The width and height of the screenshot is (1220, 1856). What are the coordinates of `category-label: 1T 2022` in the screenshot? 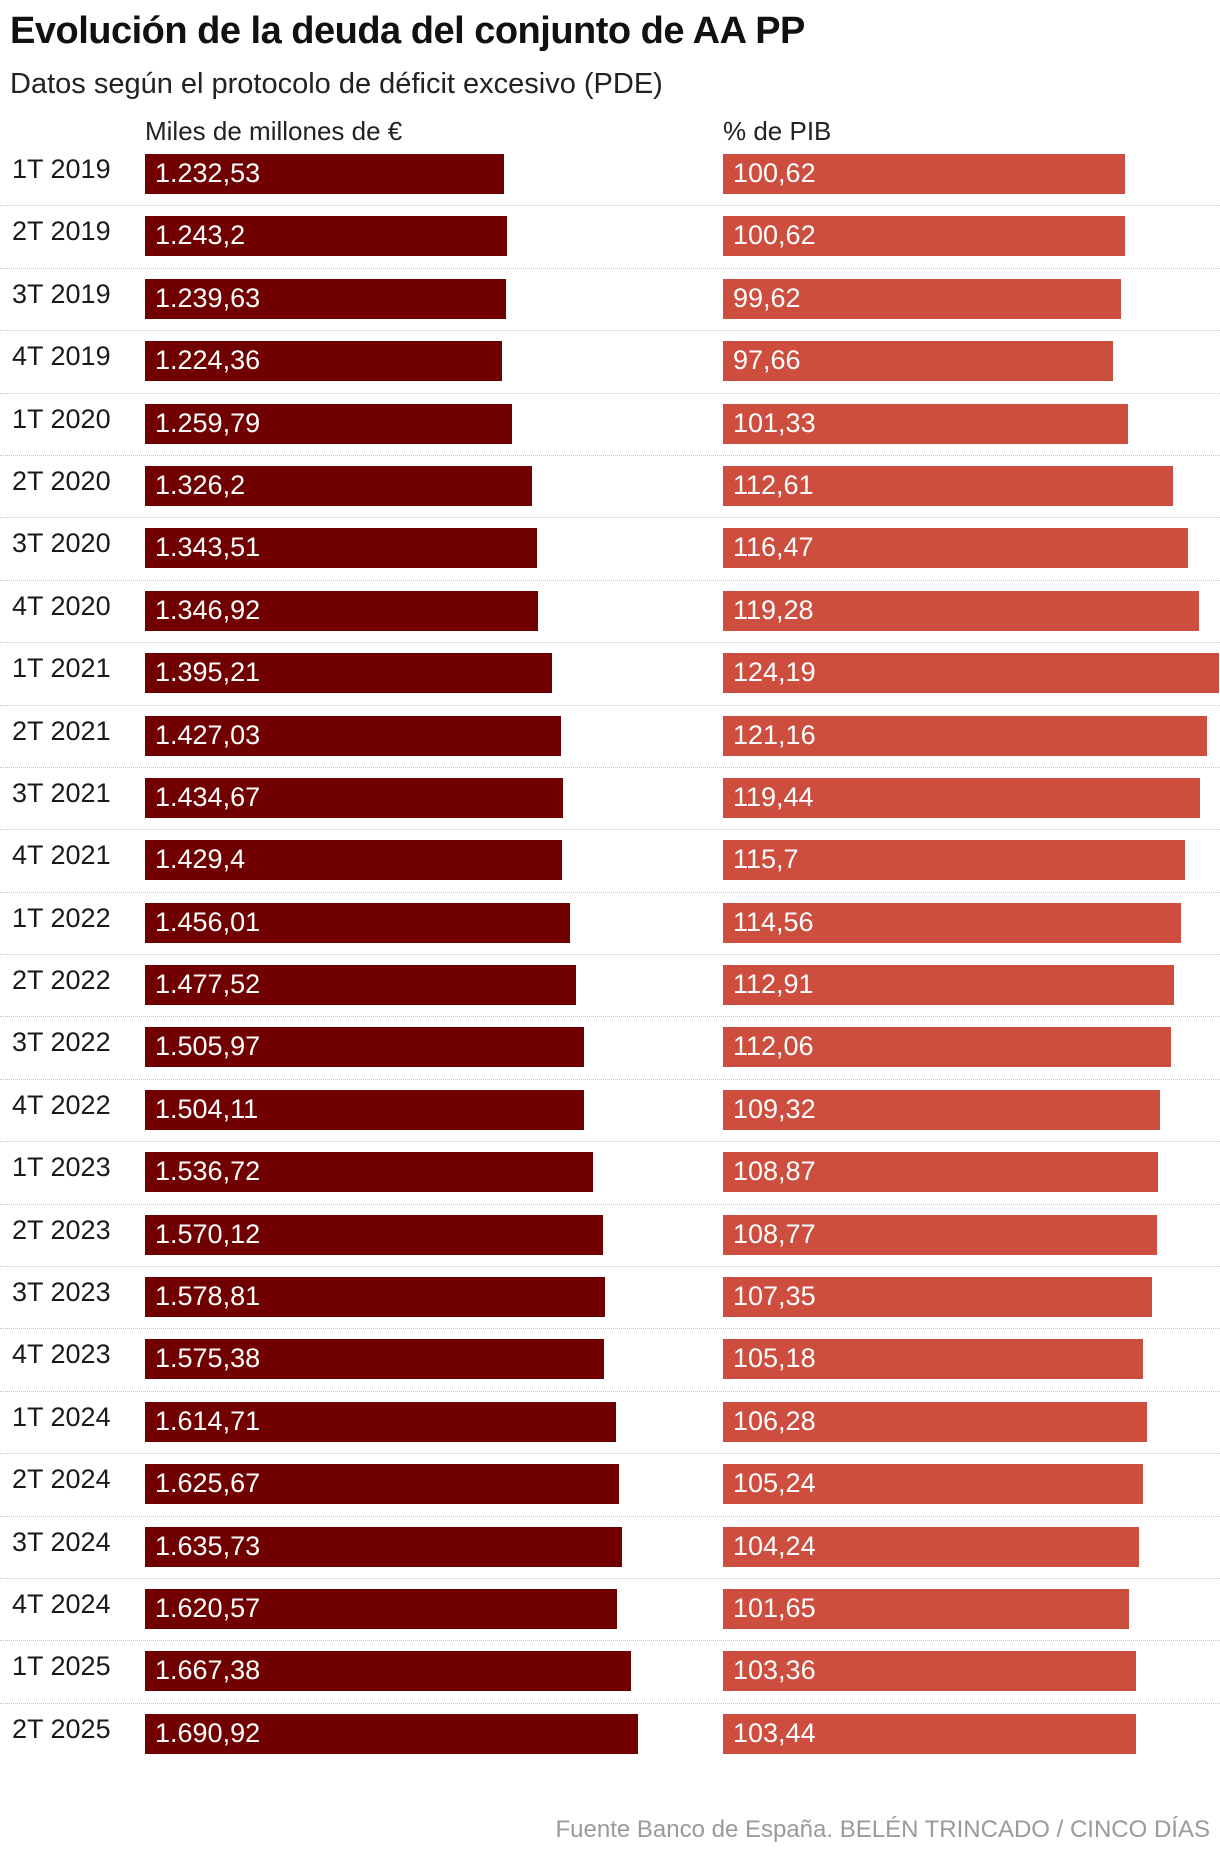 It's located at (61, 917).